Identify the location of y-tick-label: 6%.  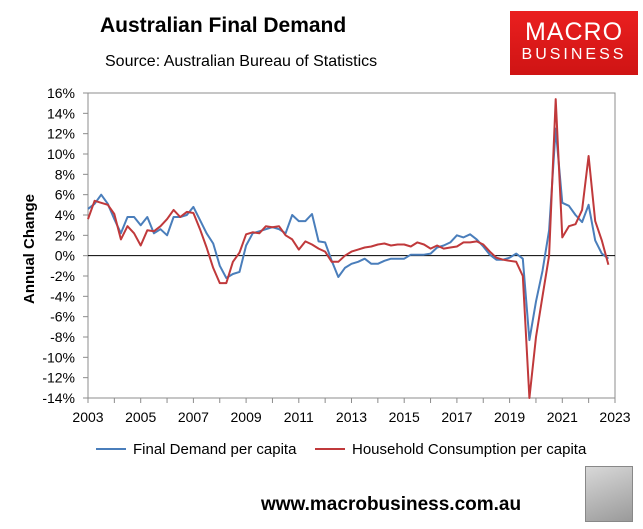
(65, 195).